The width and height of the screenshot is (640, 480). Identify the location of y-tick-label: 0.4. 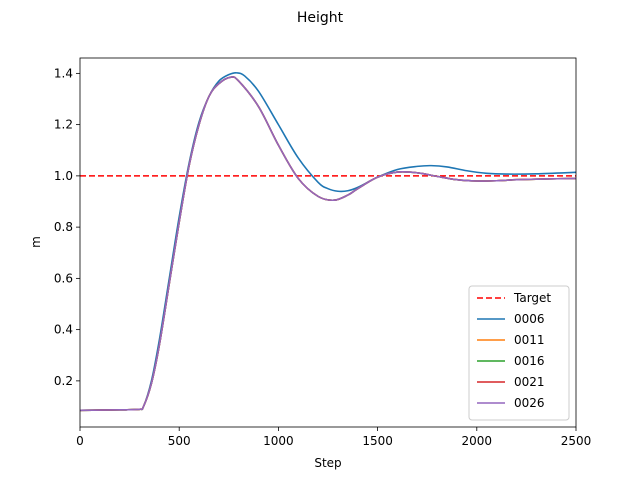
(63, 330).